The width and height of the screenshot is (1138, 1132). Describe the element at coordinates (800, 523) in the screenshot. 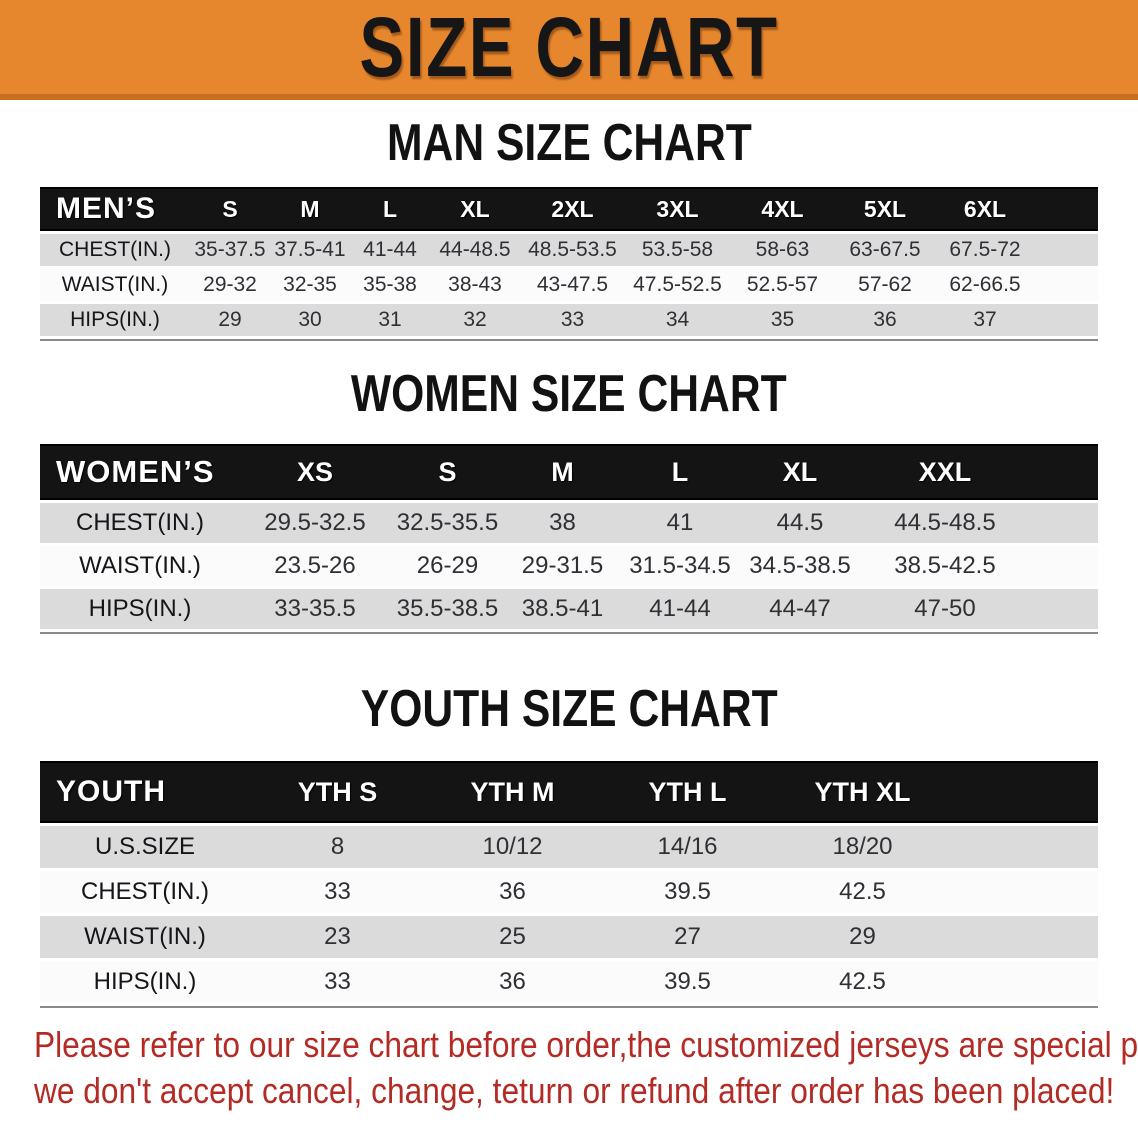

I see `size-cell: 44.5` at that location.